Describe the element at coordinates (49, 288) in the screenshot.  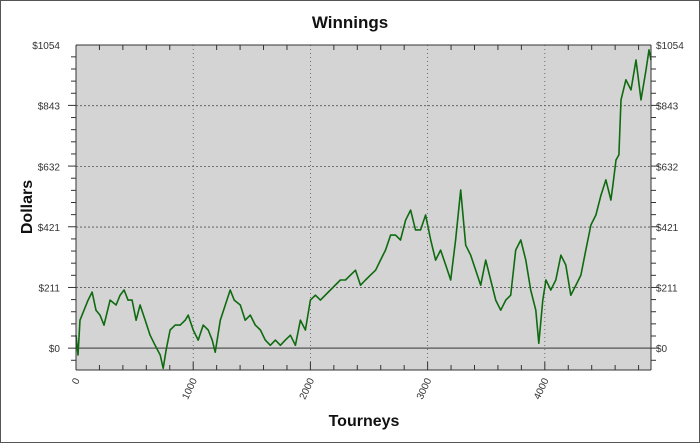
I see `y-tick-label-left: $211` at that location.